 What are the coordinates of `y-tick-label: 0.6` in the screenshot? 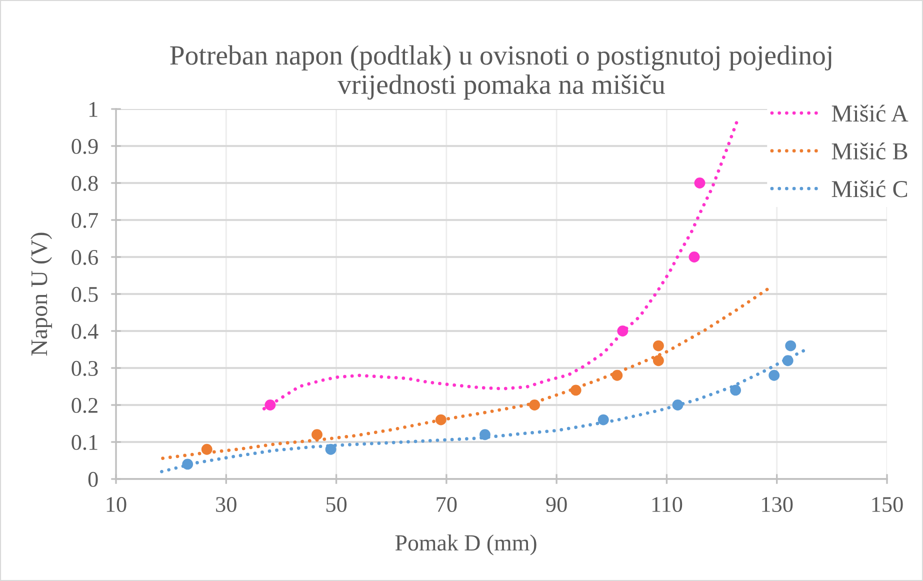 It's located at (85, 258).